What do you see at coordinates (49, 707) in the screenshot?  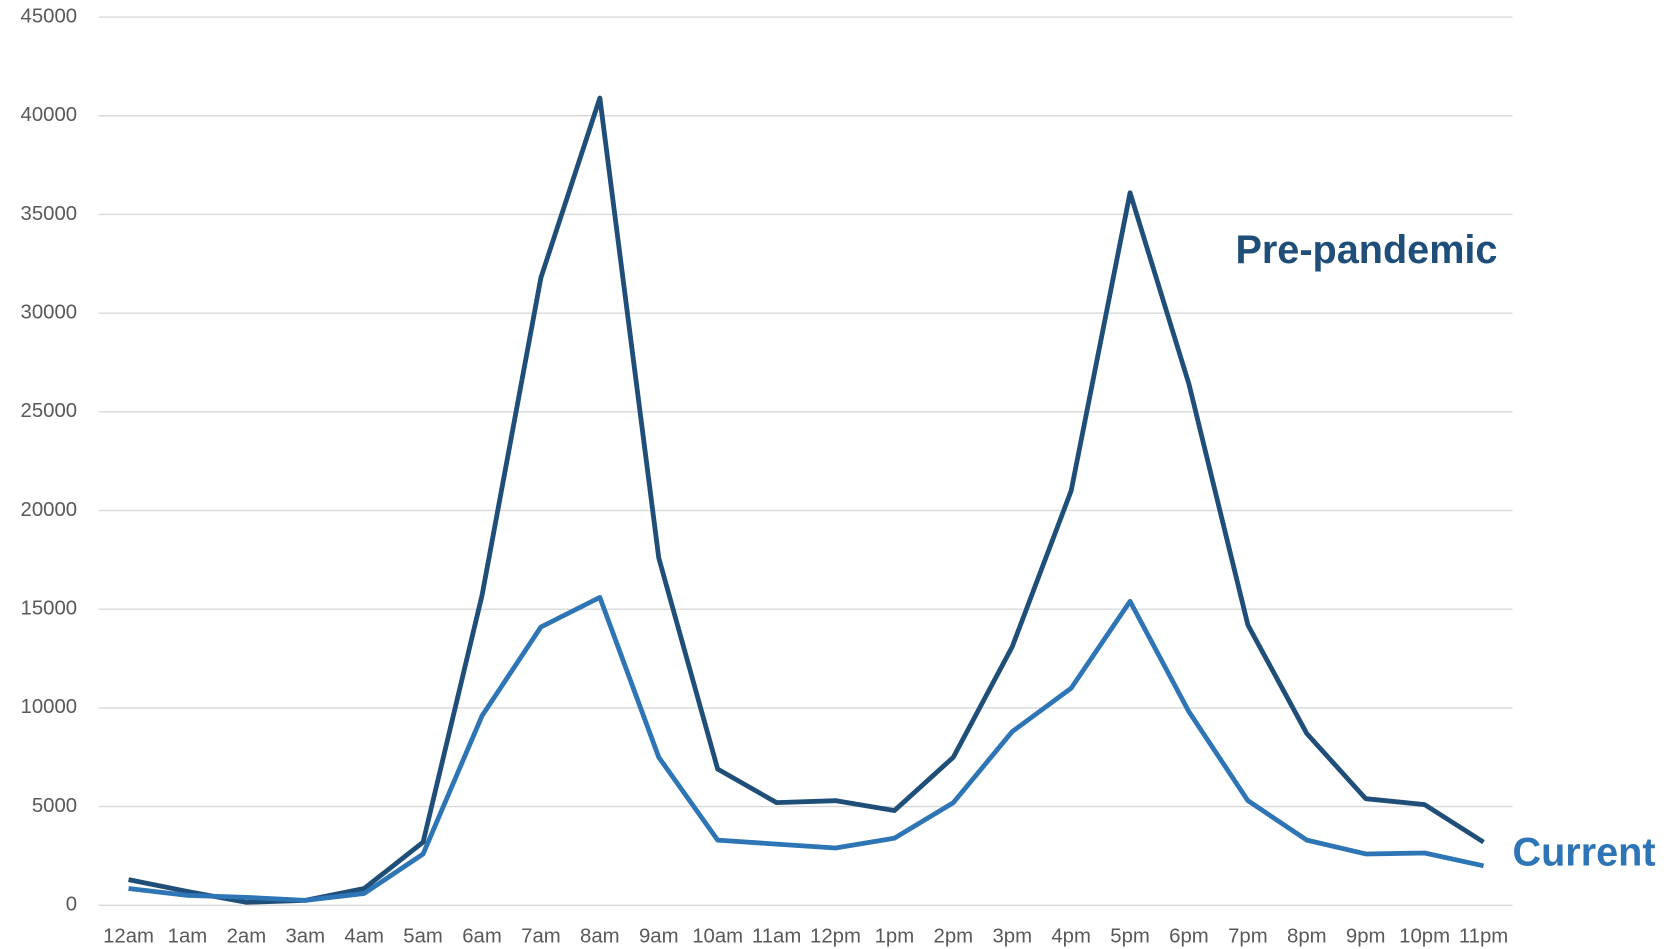 I see `y-tick-label: 10000` at bounding box center [49, 707].